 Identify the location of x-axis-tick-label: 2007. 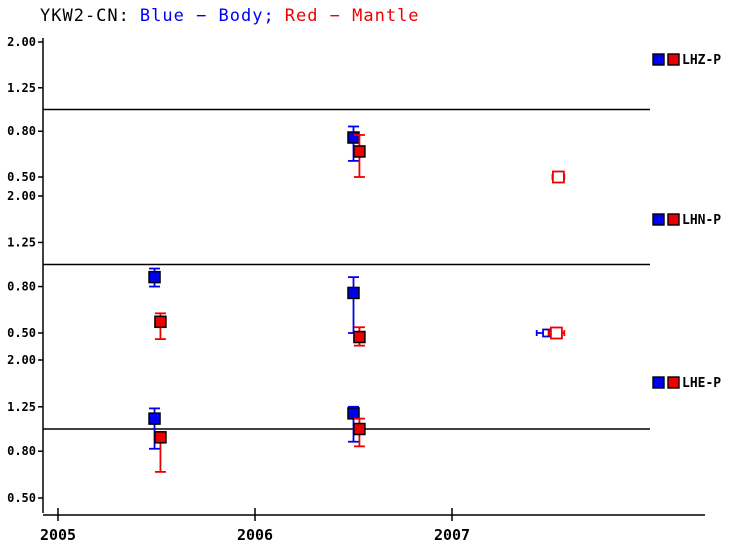
(452, 535).